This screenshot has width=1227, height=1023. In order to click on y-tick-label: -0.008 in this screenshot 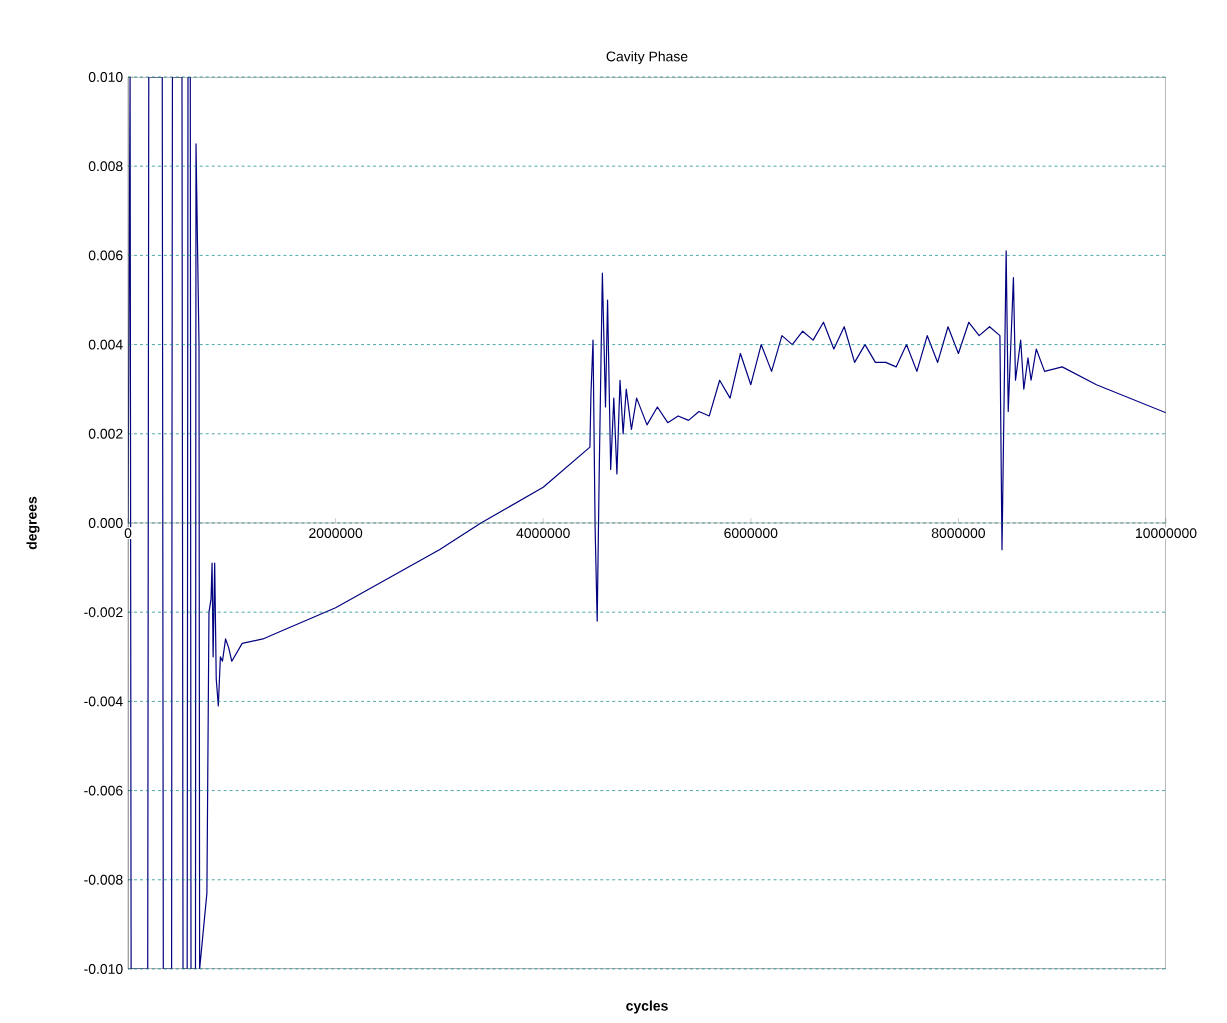, I will do `click(103, 879)`.